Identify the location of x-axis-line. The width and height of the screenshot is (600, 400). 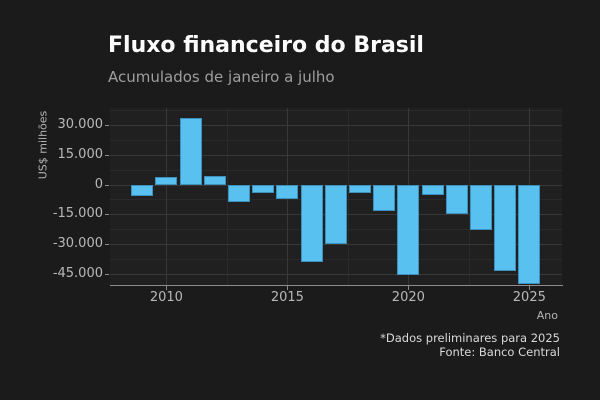
(336, 285).